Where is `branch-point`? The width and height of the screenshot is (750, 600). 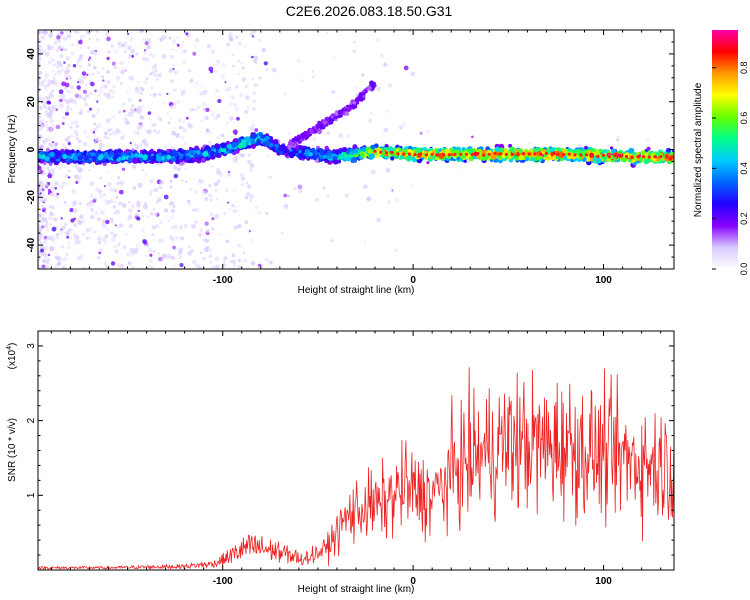 branch-point is located at coordinates (311, 132).